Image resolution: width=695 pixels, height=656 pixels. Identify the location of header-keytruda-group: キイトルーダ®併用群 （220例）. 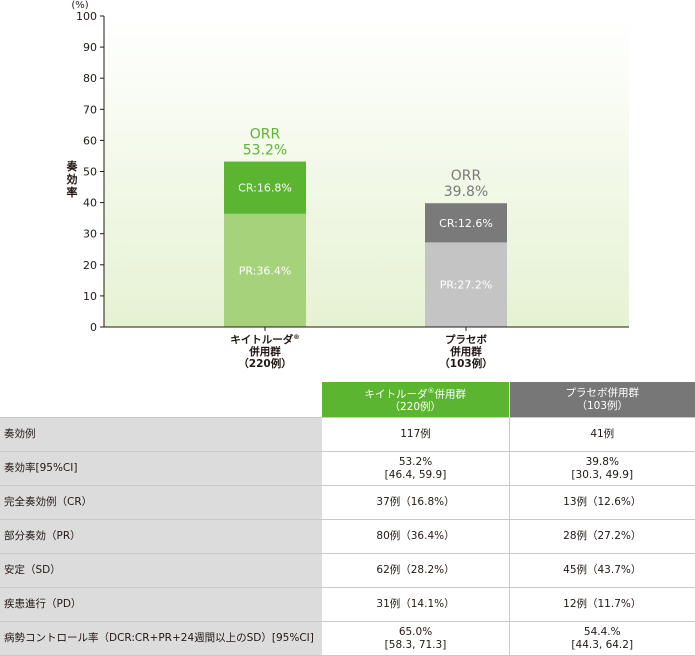
(416, 400).